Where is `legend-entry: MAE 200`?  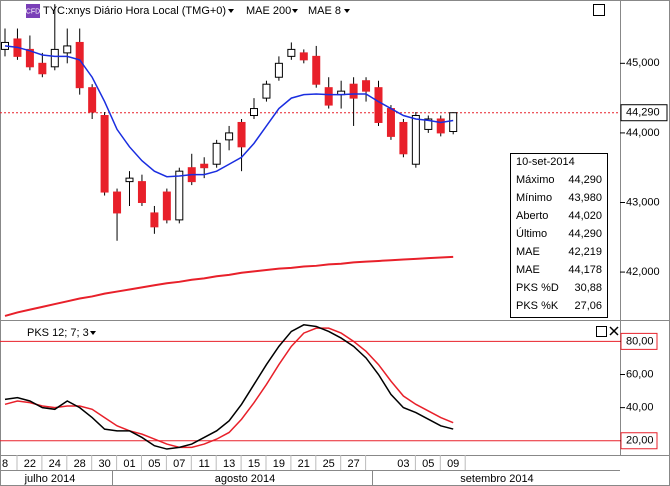
legend-entry: MAE 200 is located at coordinates (268, 11).